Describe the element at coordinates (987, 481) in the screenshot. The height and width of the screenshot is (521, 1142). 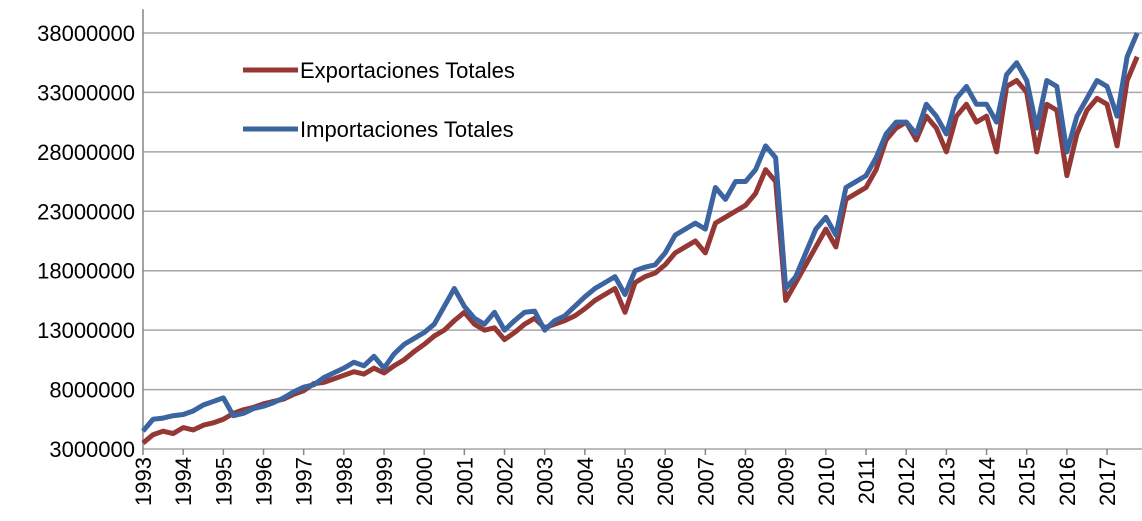
I see `x-tick-label: 2014` at that location.